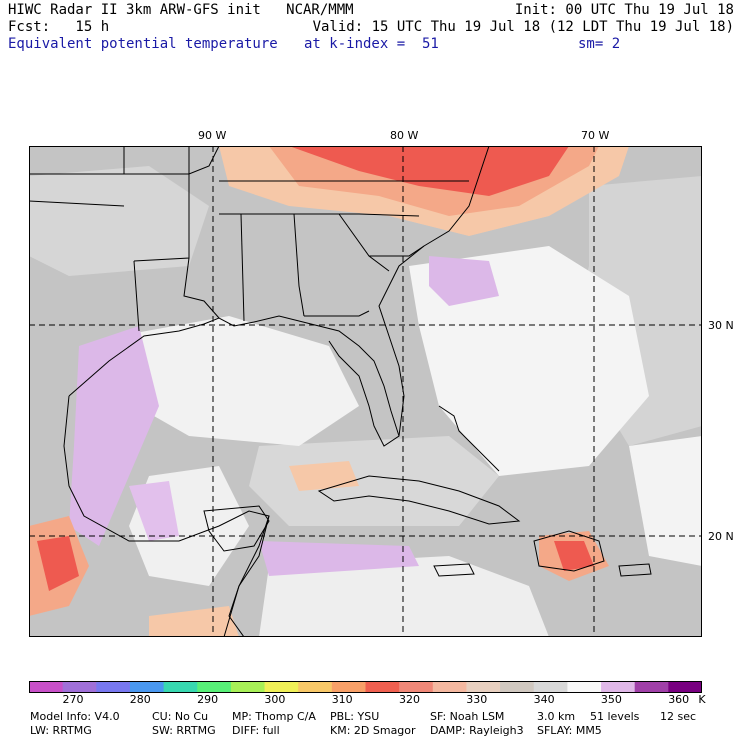  What do you see at coordinates (61, 730) in the screenshot?
I see `footer-item: LW: RRTMG` at bounding box center [61, 730].